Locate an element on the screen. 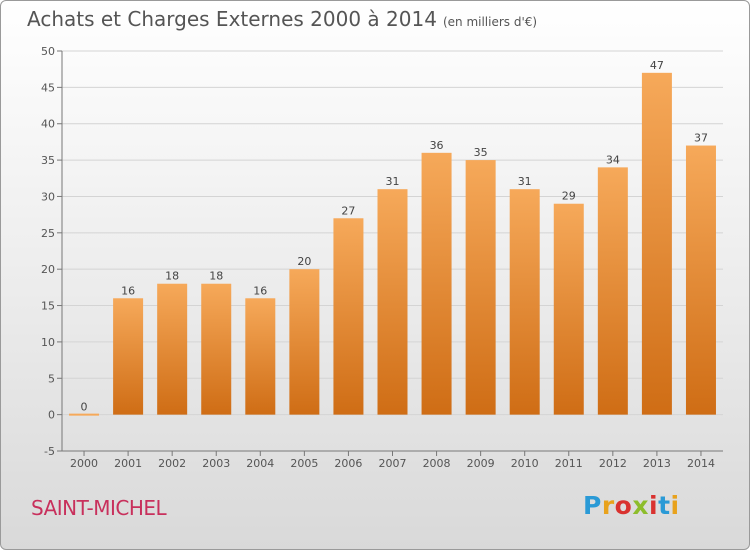 The width and height of the screenshot is (750, 550). bar-2005 is located at coordinates (304, 342).